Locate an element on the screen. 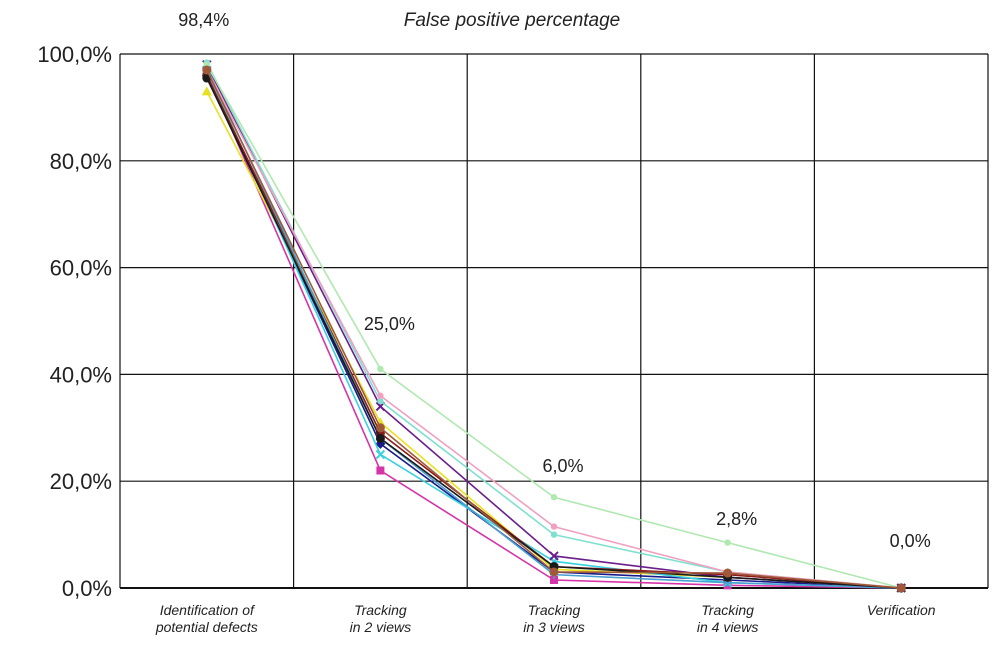  data-label: 25,0% is located at coordinates (389, 324).